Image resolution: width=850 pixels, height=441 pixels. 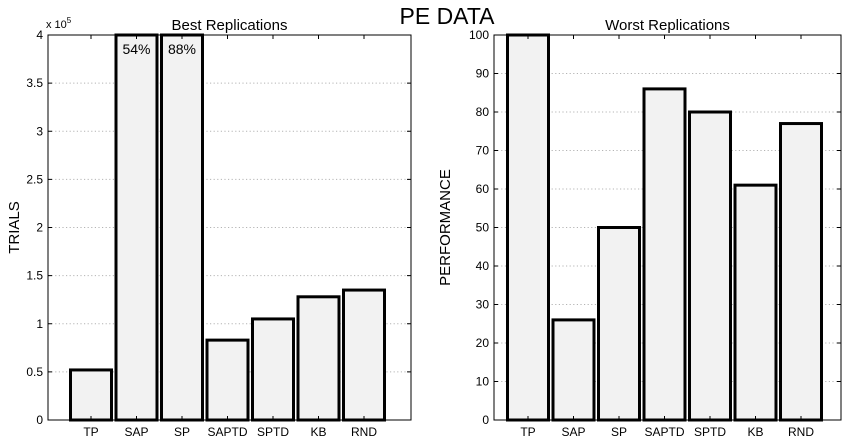 I want to click on figure-title: PE DATA, so click(x=448, y=16).